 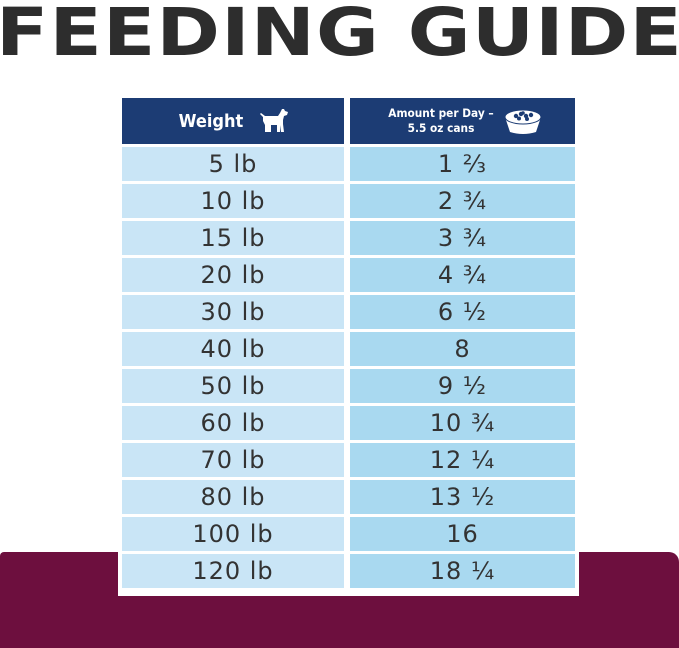 What do you see at coordinates (348, 460) in the screenshot?
I see `table-row: 70 lb 12 ¼` at bounding box center [348, 460].